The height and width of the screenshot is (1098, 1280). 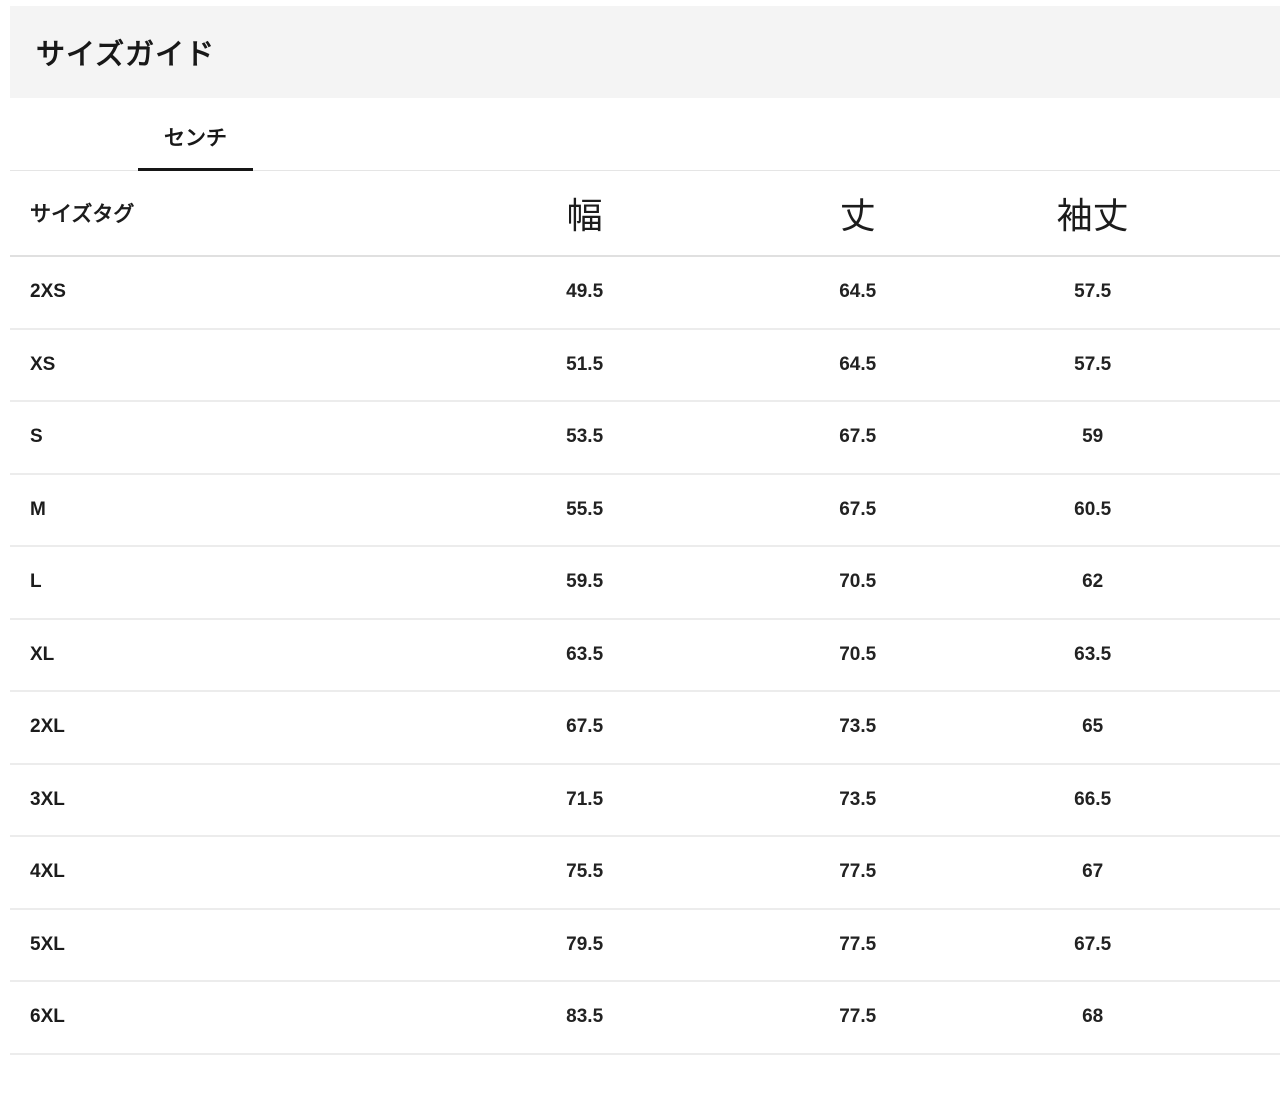 I want to click on tab-centimeters: センチ, so click(x=195, y=149).